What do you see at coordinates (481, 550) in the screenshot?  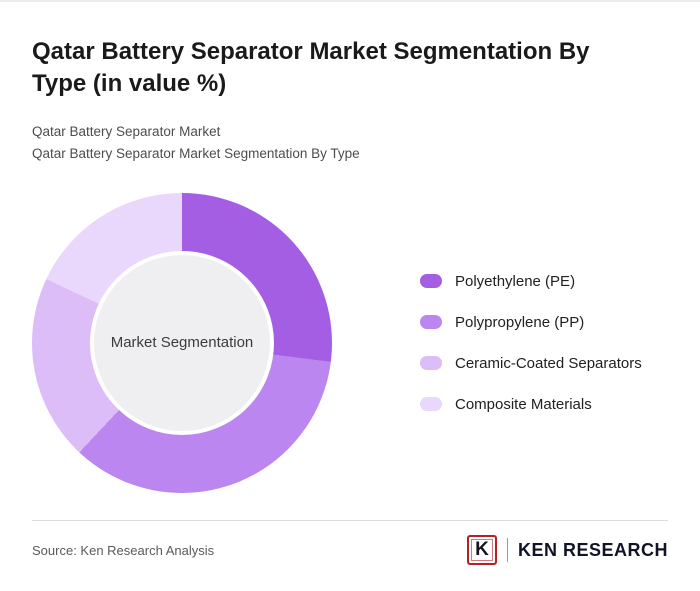 I see `logo-k-icon: K` at bounding box center [481, 550].